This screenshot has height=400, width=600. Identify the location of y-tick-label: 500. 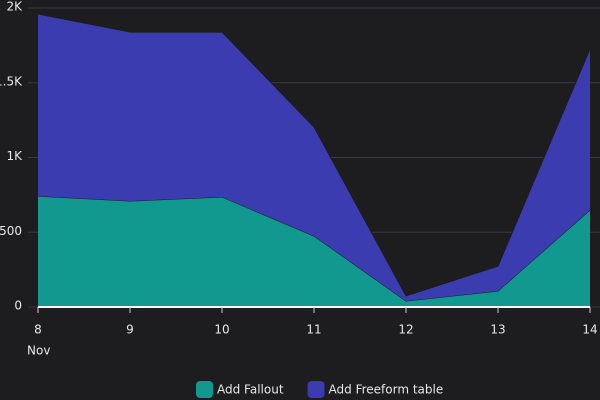
(11, 231).